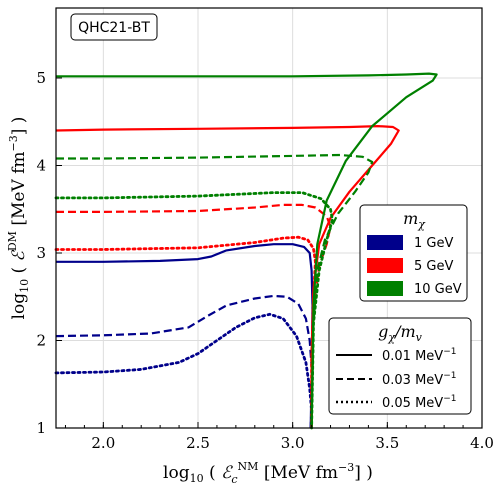  I want to click on legend-swatch-1gev, so click(385, 242).